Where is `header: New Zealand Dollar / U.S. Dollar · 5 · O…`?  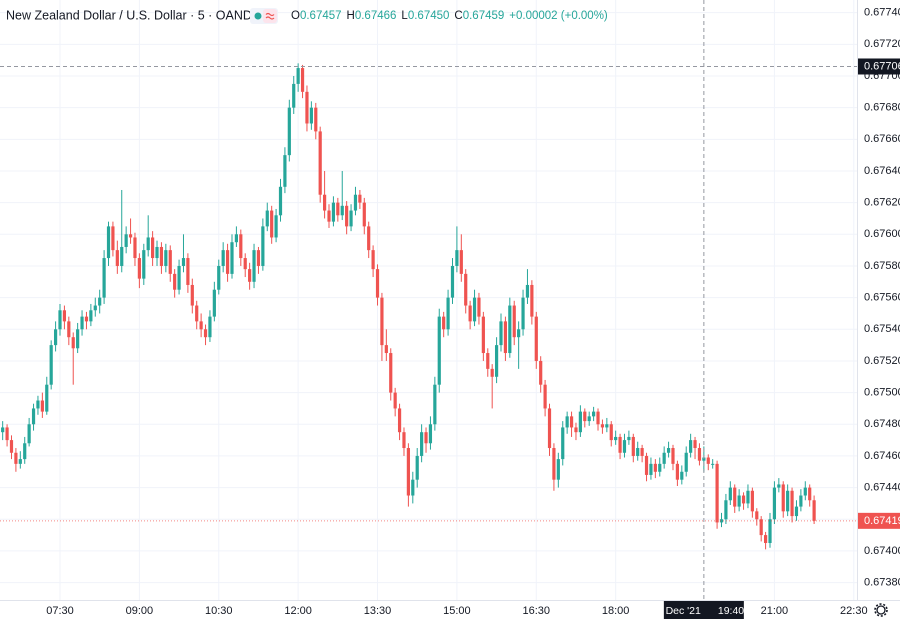 header: New Zealand Dollar / U.S. Dollar · 5 · O… is located at coordinates (307, 16).